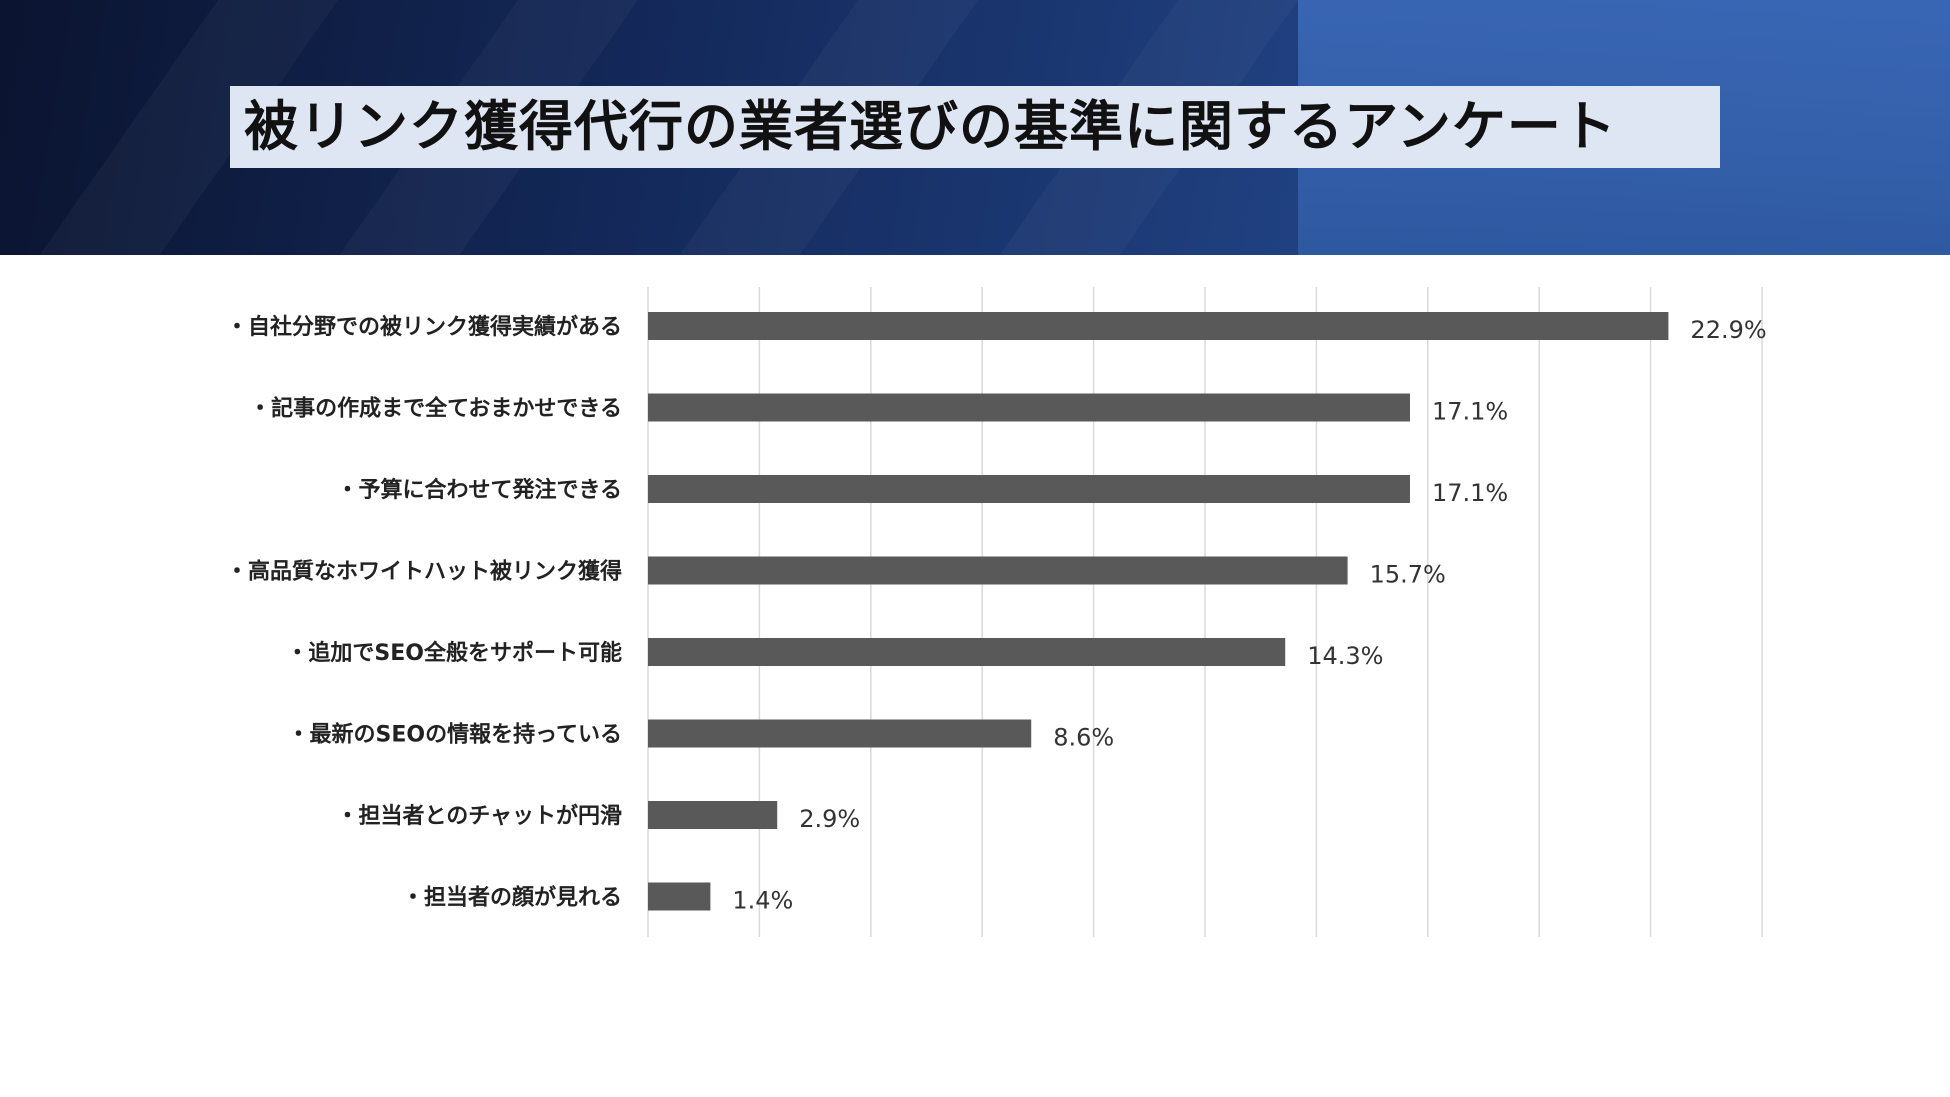 The width and height of the screenshot is (1950, 1097). What do you see at coordinates (829, 819) in the screenshot?
I see `value-label: 2.9%` at bounding box center [829, 819].